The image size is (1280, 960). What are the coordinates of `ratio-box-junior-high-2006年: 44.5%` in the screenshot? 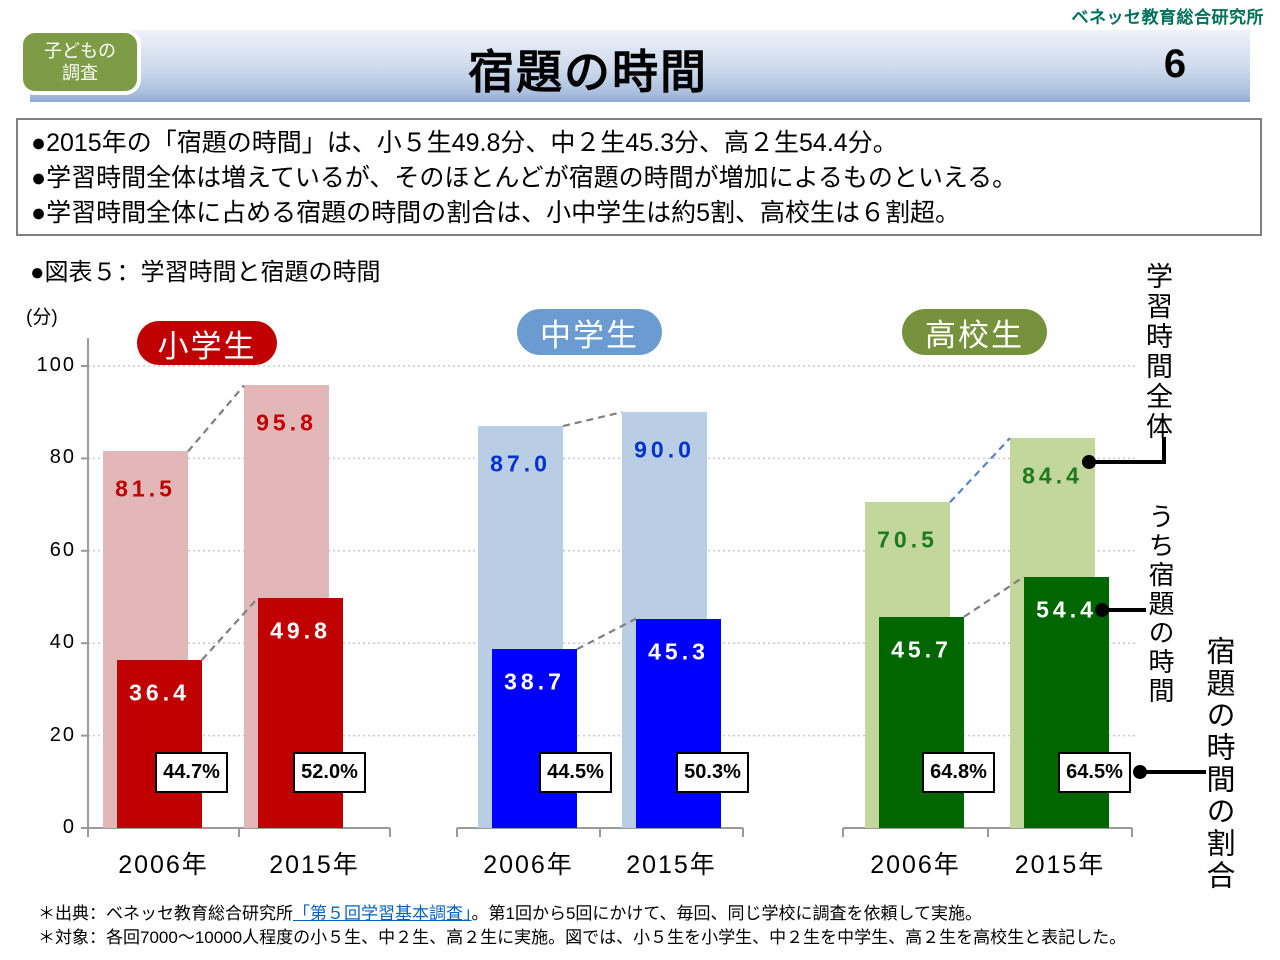 It's located at (575, 772).